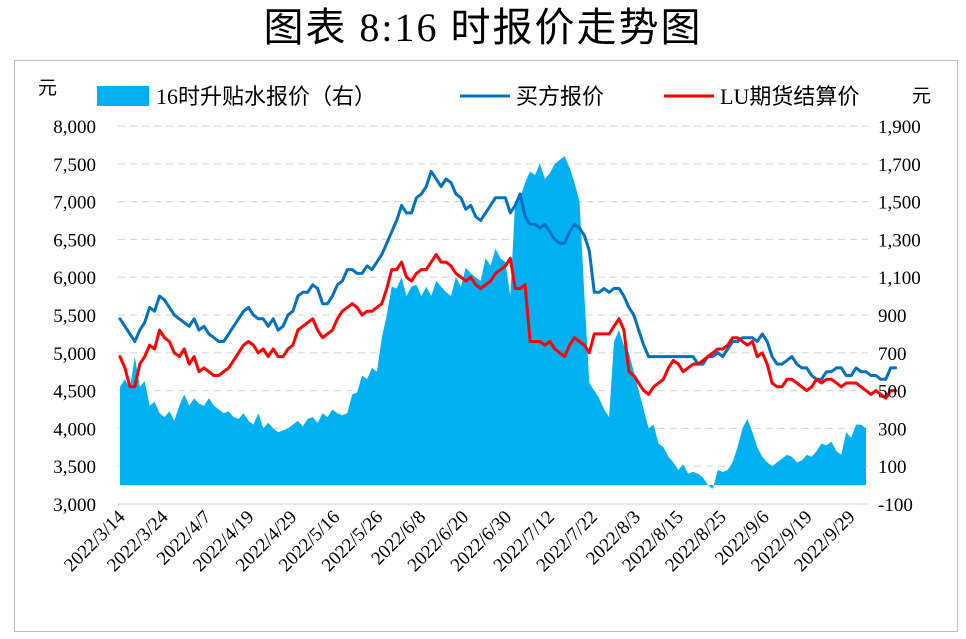 This screenshot has height=639, width=966. Describe the element at coordinates (899, 203) in the screenshot. I see `right-tick-label: 1,500` at that location.